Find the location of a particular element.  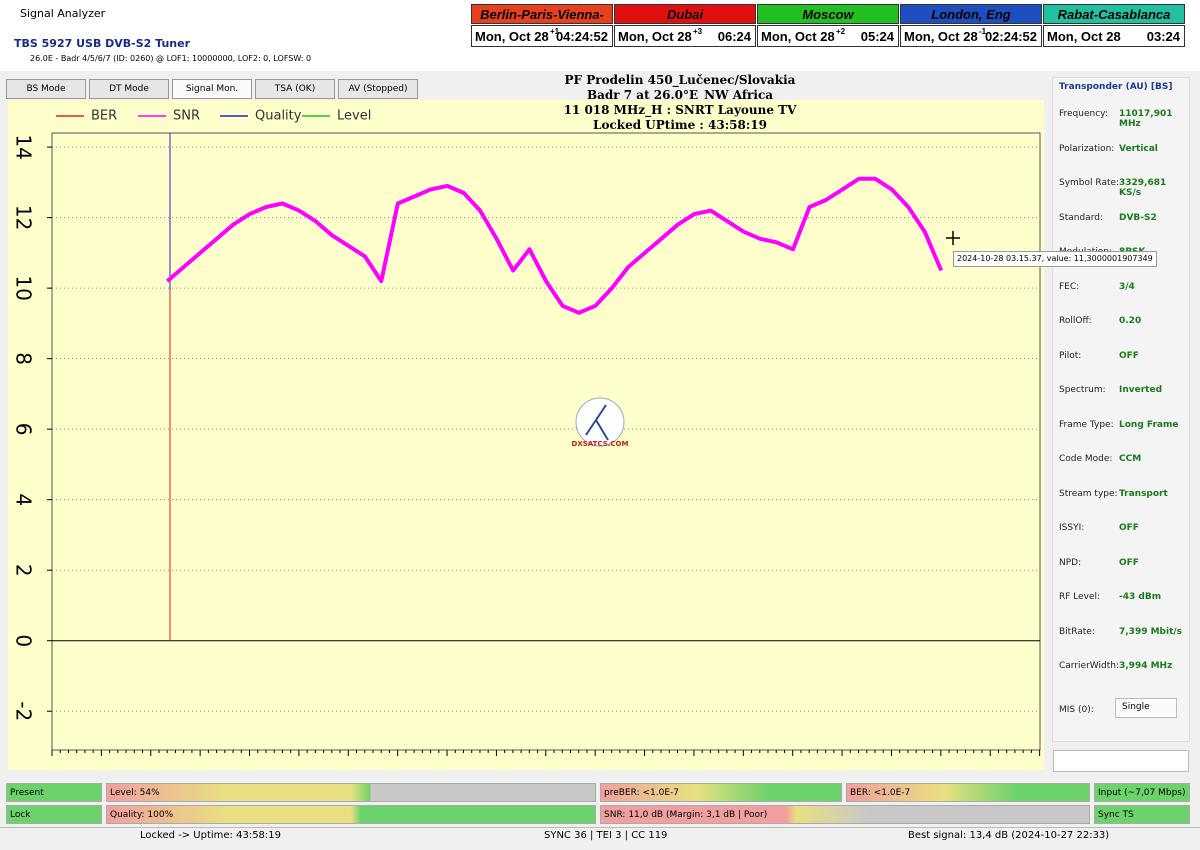

field-label: FEC: is located at coordinates (1069, 286).